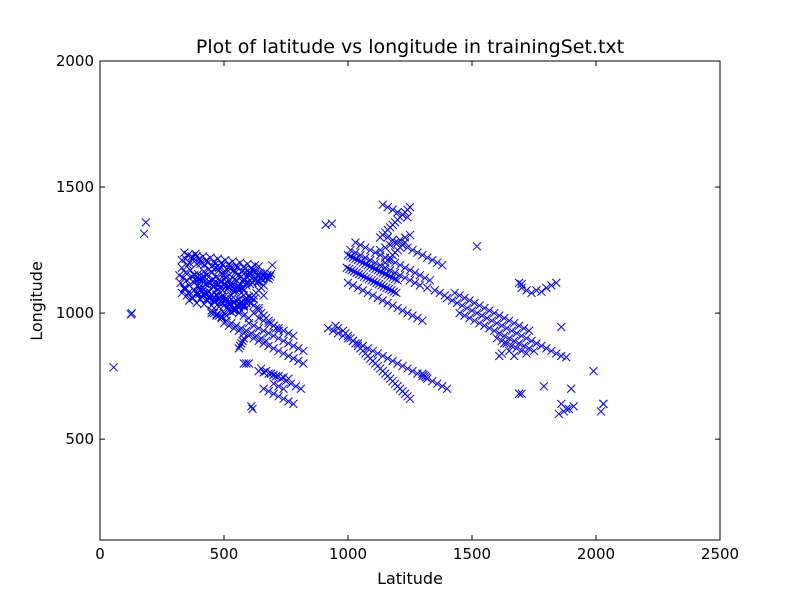 This screenshot has width=800, height=600. What do you see at coordinates (472, 554) in the screenshot?
I see `x-tick-label: 1500` at bounding box center [472, 554].